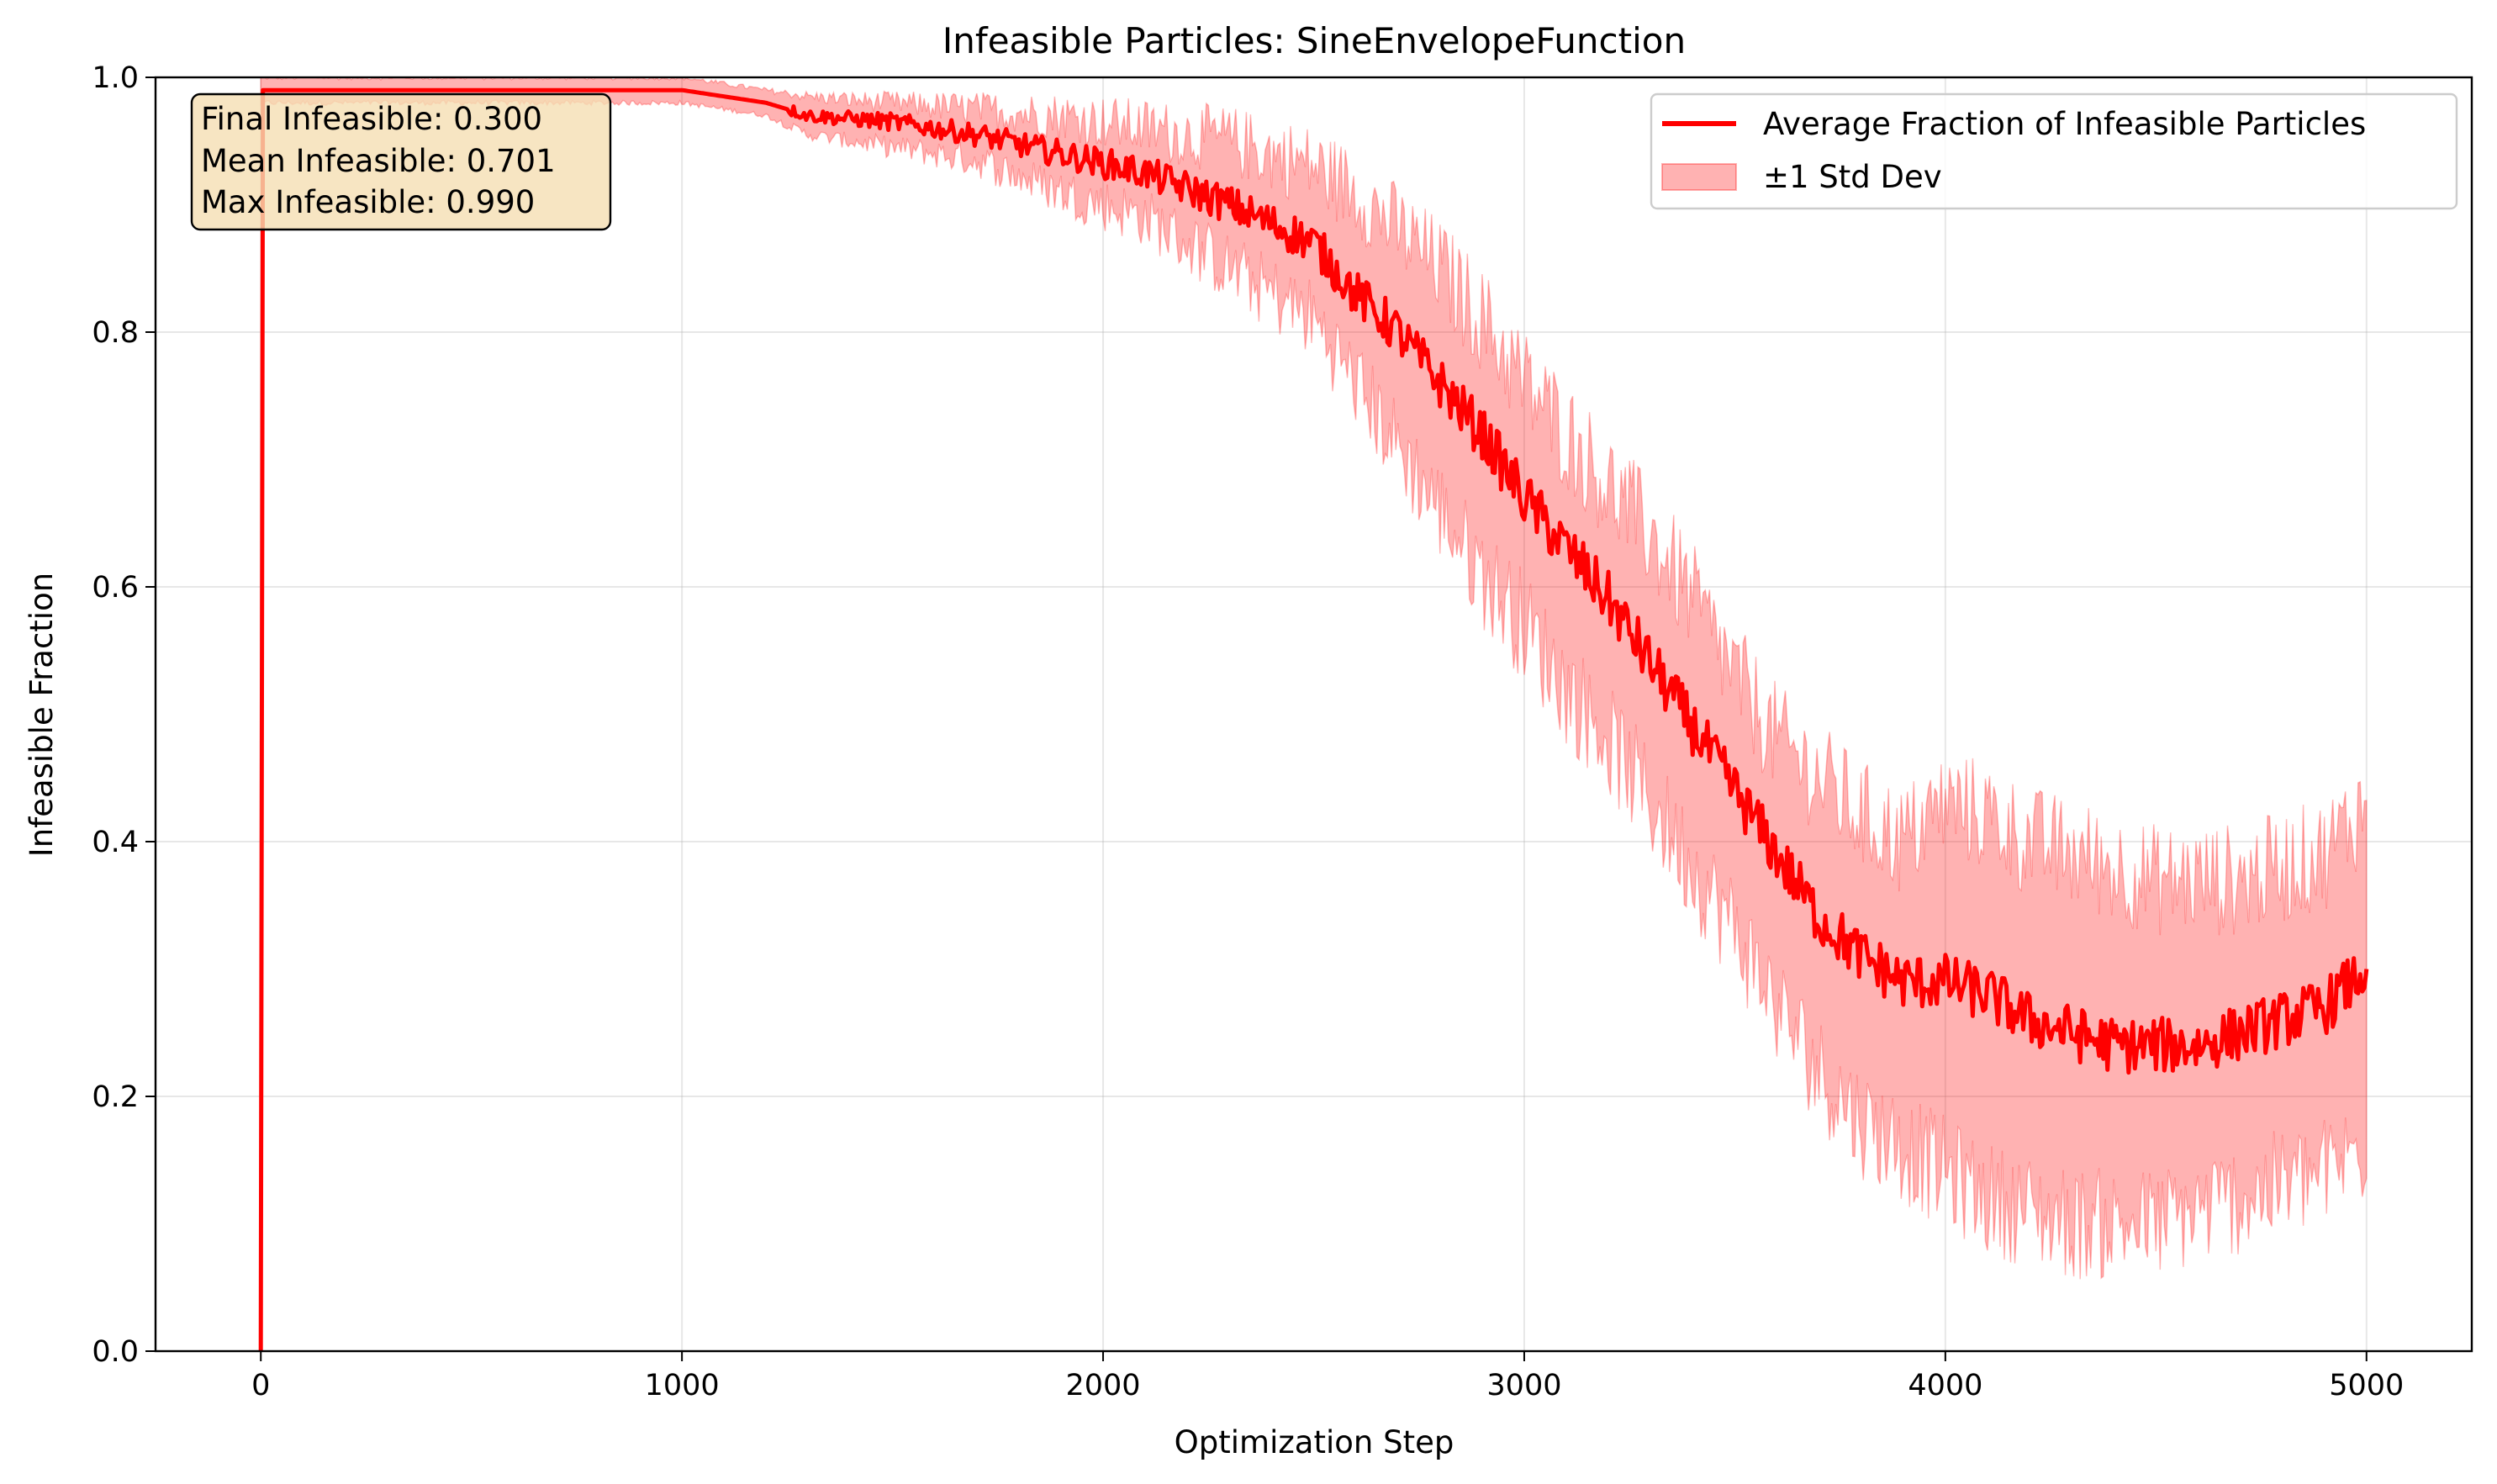 This screenshot has width=2497, height=1484. I want to click on legend-entry-average: Average Fraction of Infeasible Particles, so click(2064, 124).